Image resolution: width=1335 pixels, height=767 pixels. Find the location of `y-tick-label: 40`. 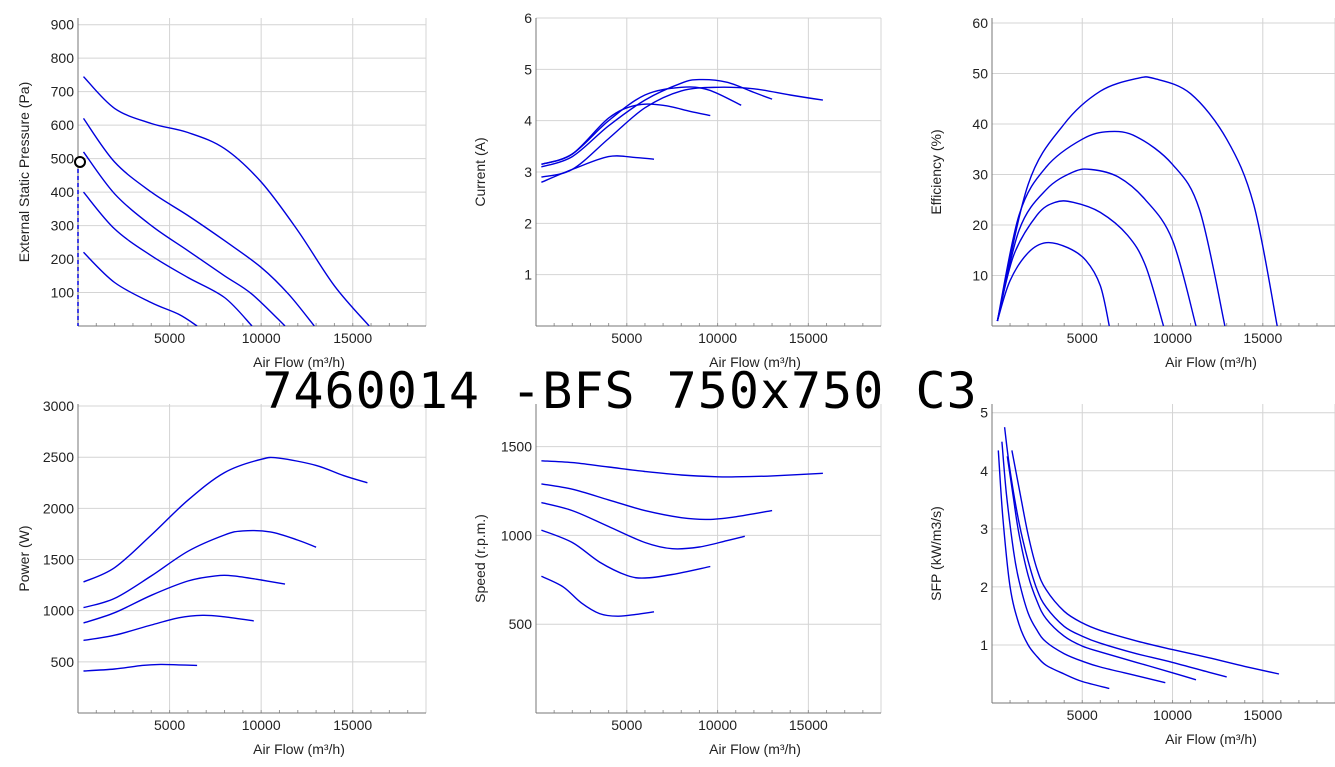

y-tick-label: 40 is located at coordinates (980, 124).